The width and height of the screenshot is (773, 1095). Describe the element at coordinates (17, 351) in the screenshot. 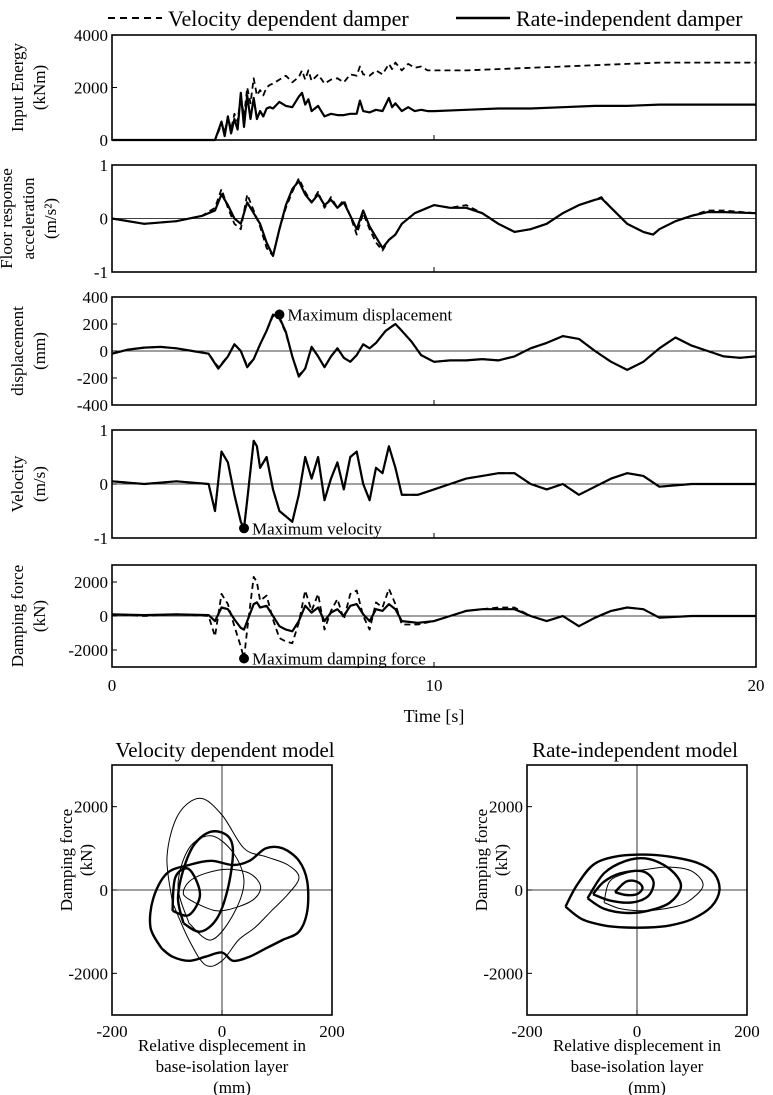

I see `y-axis-label-line: displacement` at that location.